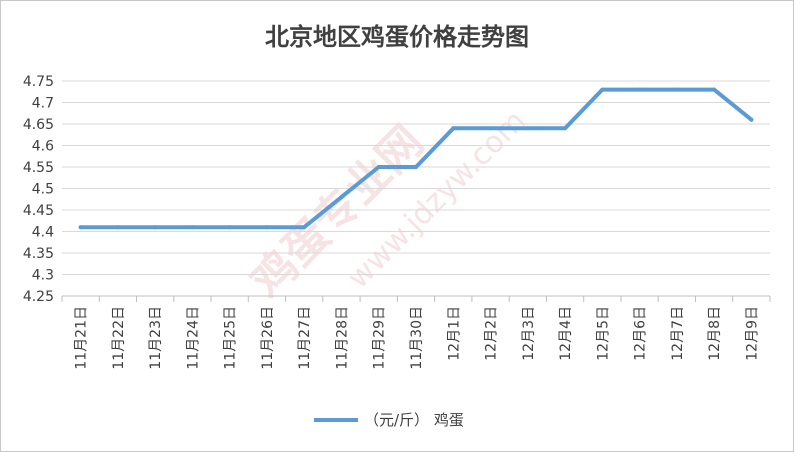  I want to click on x-tick-label: 11月26日, so click(268, 338).